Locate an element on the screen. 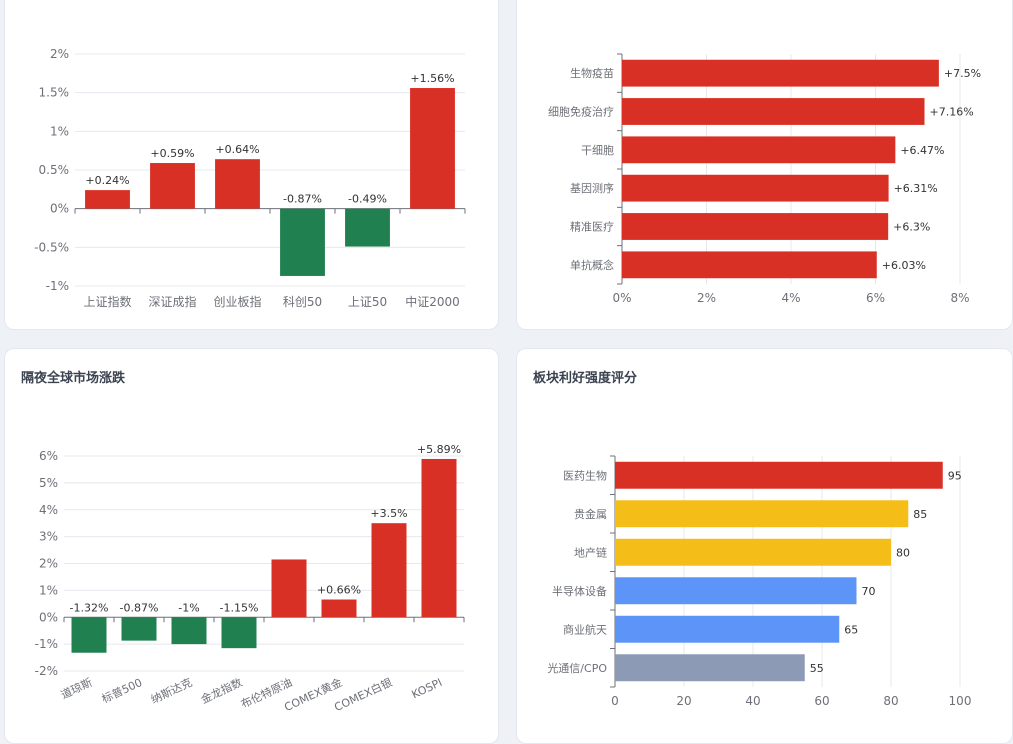 This screenshot has width=1013, height=744. bar-value-label: +6.3% is located at coordinates (911, 227).